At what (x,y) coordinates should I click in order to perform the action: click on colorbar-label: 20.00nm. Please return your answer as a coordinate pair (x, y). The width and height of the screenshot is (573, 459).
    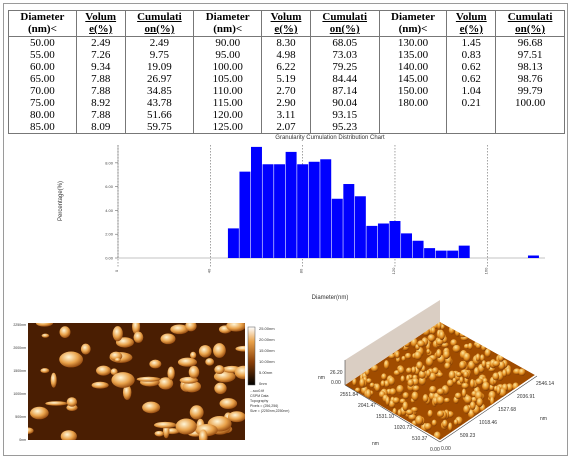
    Looking at the image, I should click on (267, 339).